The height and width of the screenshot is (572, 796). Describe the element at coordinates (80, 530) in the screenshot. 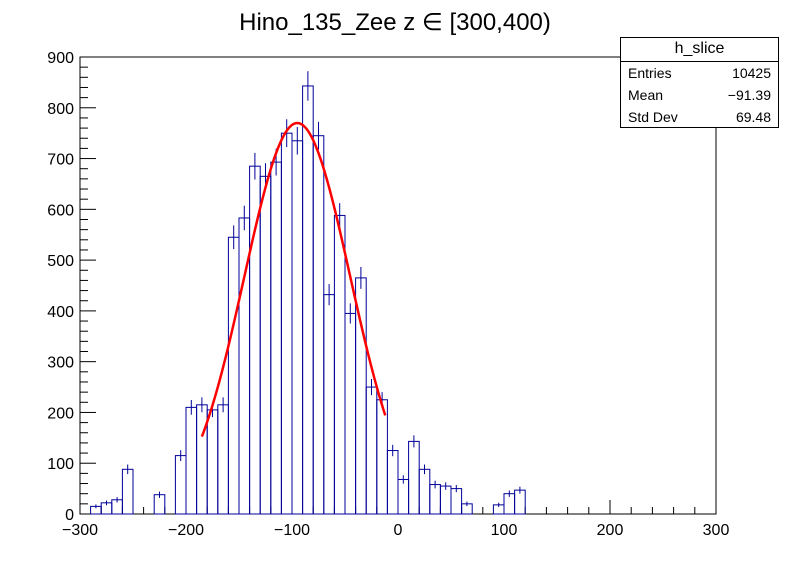

I see `x-tick-label: −300` at that location.